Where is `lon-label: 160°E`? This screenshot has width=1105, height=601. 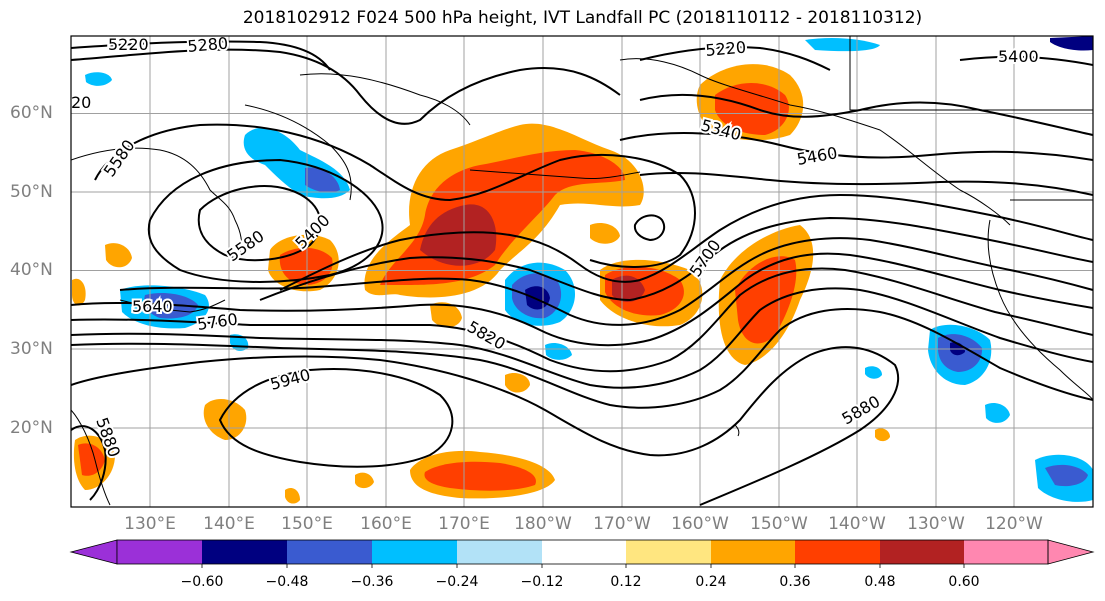 lon-label: 160°E is located at coordinates (386, 524).